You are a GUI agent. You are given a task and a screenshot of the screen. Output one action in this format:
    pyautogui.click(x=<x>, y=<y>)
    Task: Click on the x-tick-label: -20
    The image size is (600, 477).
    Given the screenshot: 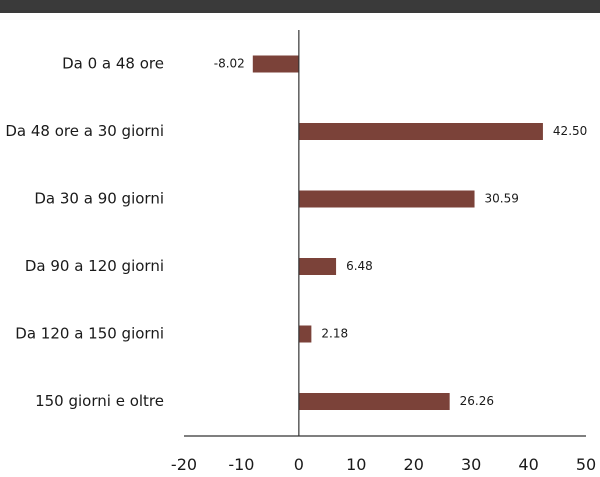 What is the action you would take?
    pyautogui.click(x=184, y=464)
    